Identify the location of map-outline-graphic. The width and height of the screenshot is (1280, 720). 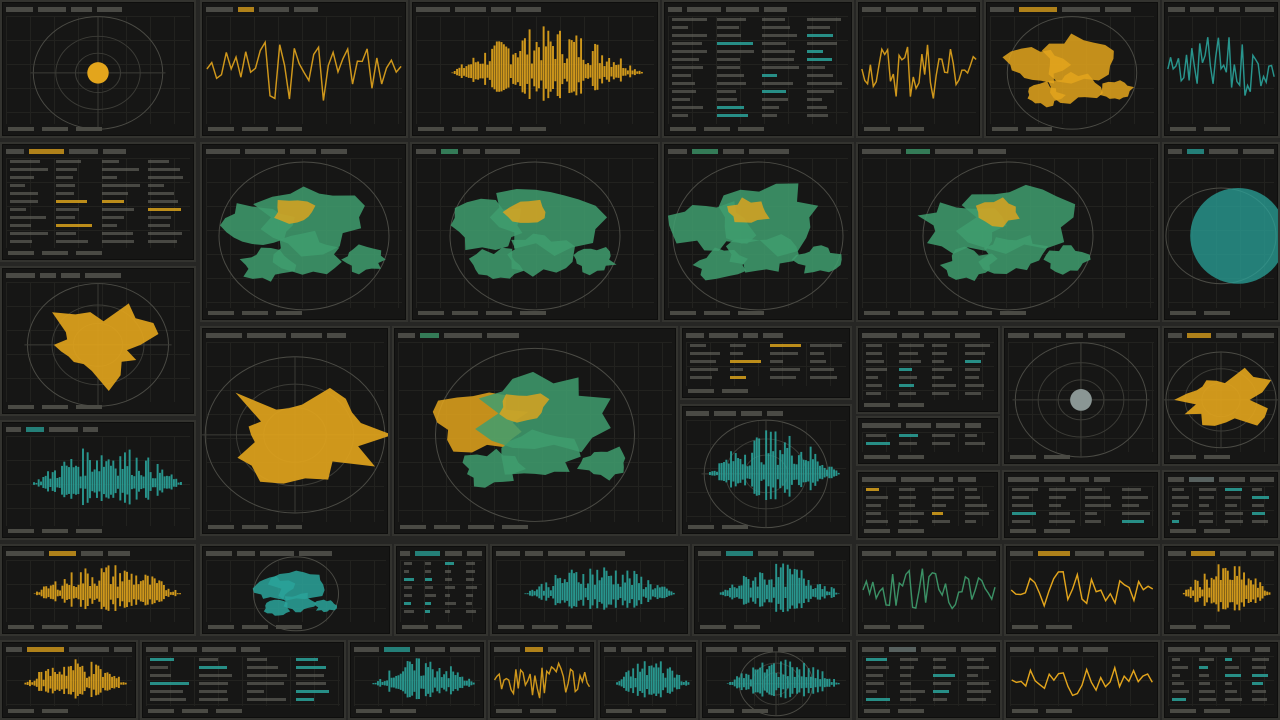
(542, 680).